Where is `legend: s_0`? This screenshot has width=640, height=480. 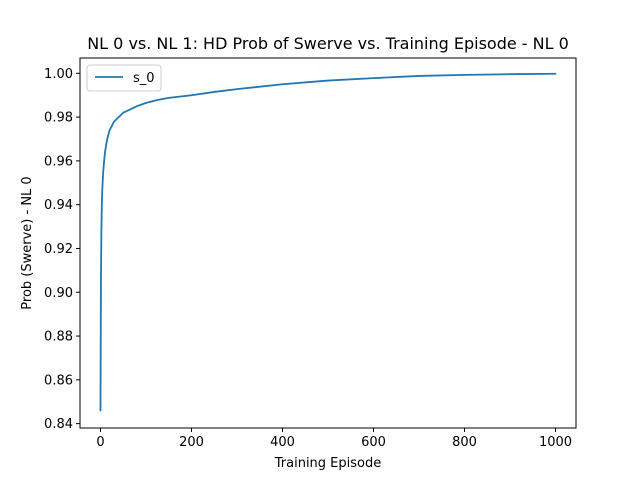 legend: s_0 is located at coordinates (124, 78).